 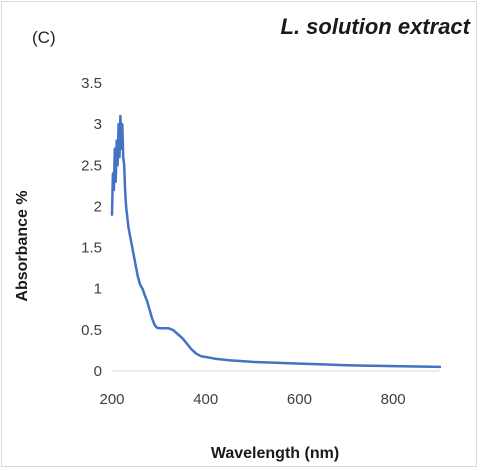 What do you see at coordinates (299, 399) in the screenshot?
I see `x-tick-label: 600` at bounding box center [299, 399].